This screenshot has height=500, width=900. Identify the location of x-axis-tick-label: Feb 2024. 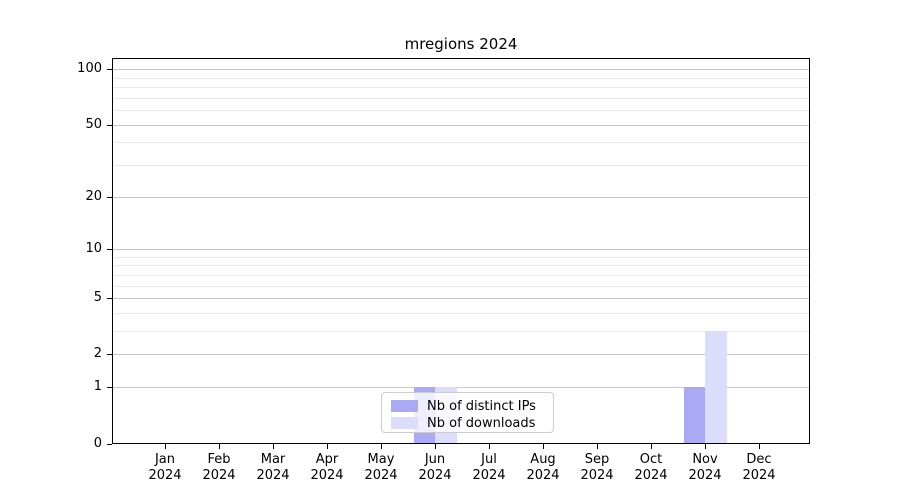
(219, 467).